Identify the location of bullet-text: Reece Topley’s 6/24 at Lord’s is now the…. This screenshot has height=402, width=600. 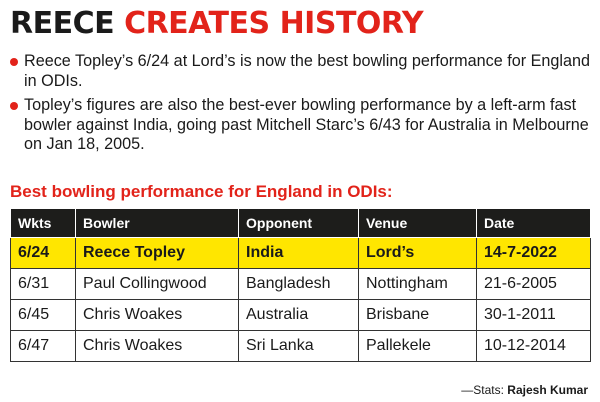
(307, 71).